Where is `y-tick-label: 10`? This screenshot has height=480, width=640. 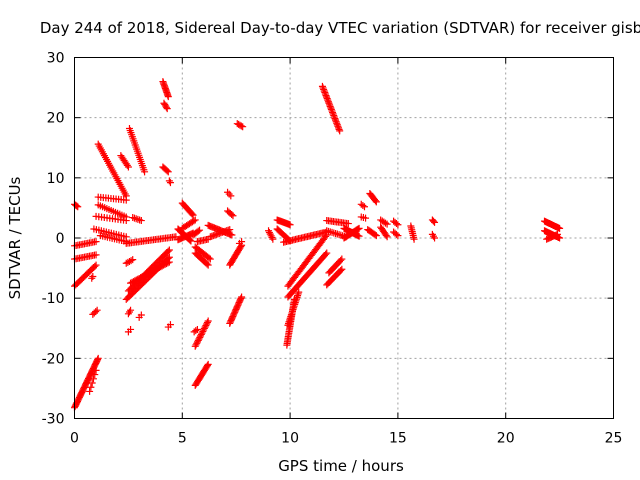 y-tick-label: 10 is located at coordinates (56, 179).